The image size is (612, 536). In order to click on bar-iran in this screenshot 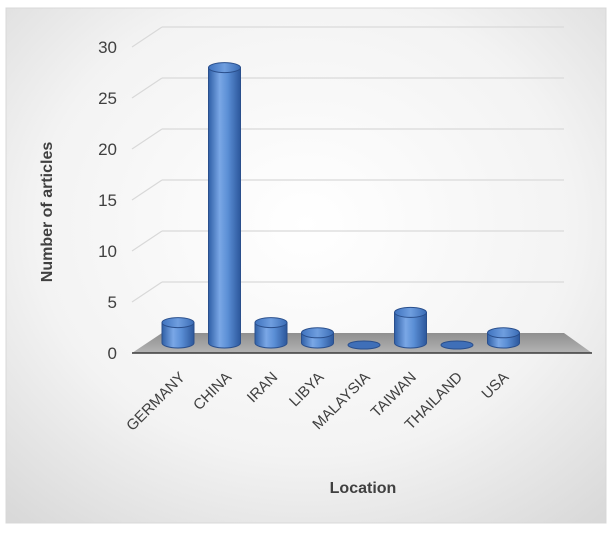, I will do `click(271, 333)`.